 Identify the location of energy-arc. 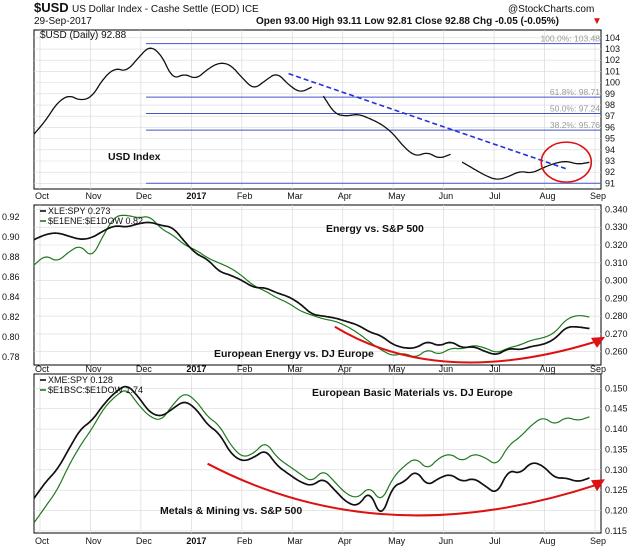
(465, 344).